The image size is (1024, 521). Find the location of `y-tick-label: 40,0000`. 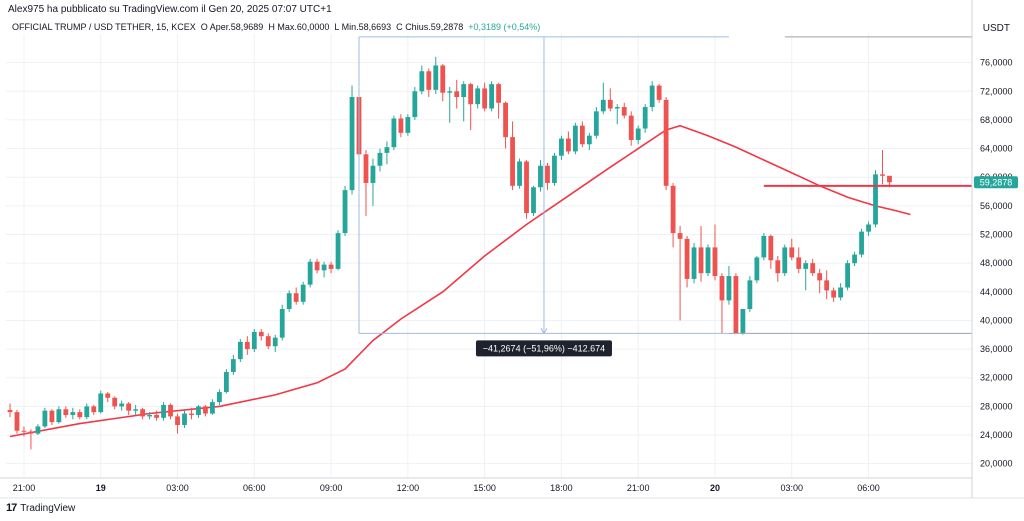

y-tick-label: 40,0000 is located at coordinates (996, 320).